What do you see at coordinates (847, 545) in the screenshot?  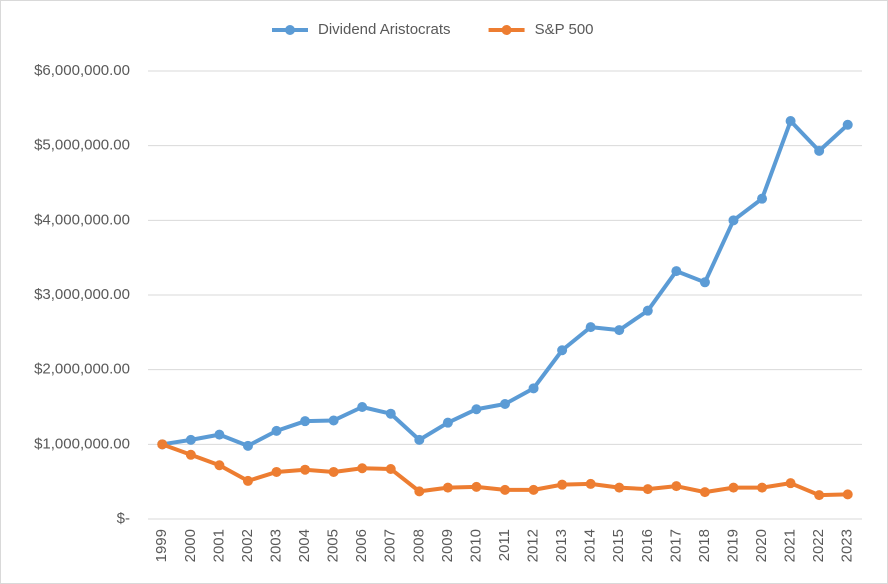 I see `x-tick-label: 2023` at bounding box center [847, 545].